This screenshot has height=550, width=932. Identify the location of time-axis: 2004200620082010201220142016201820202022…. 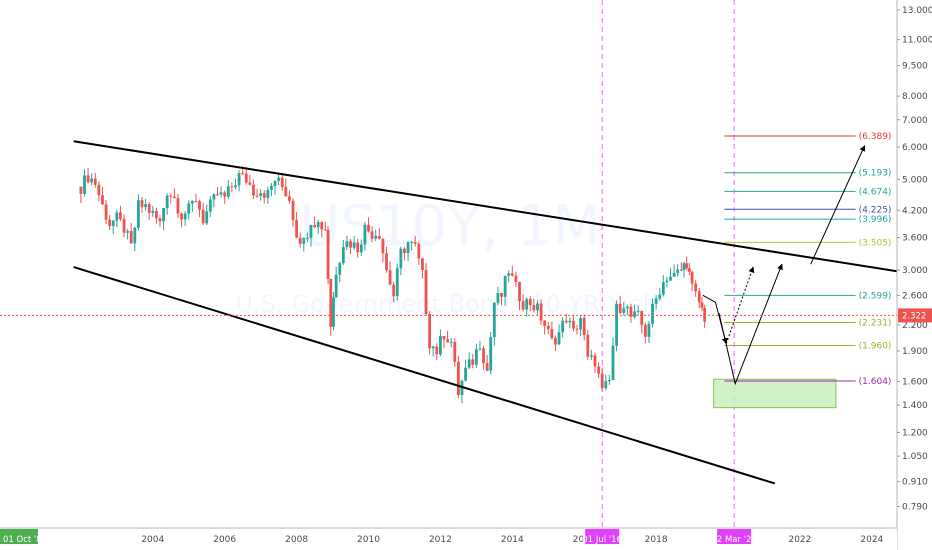
(448, 538).